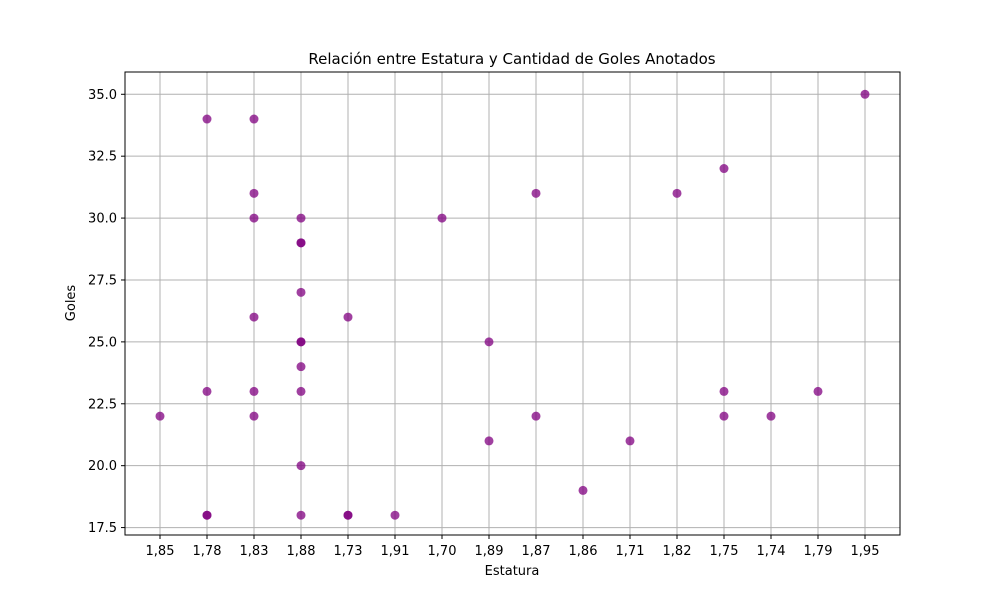 The width and height of the screenshot is (1000, 600). I want to click on x-tick-label: 1,86, so click(583, 551).